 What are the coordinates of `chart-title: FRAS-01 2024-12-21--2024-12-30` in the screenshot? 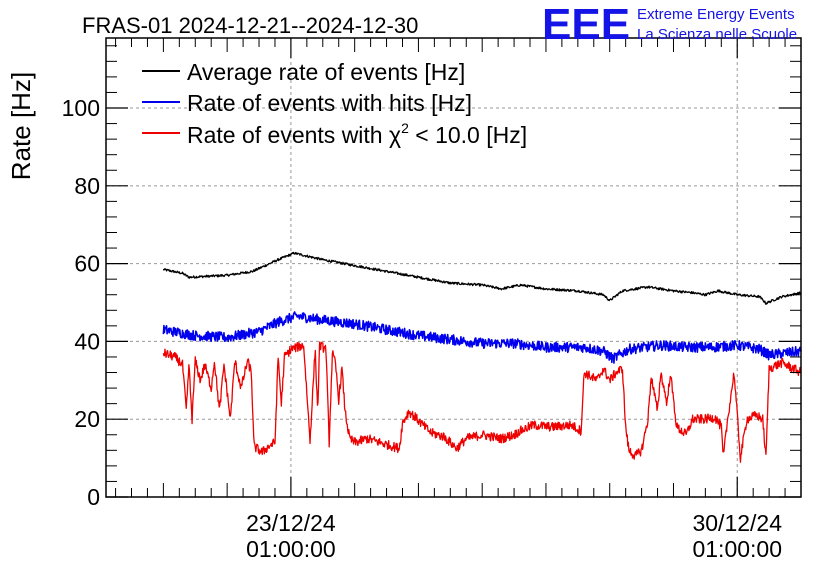 It's located at (250, 25).